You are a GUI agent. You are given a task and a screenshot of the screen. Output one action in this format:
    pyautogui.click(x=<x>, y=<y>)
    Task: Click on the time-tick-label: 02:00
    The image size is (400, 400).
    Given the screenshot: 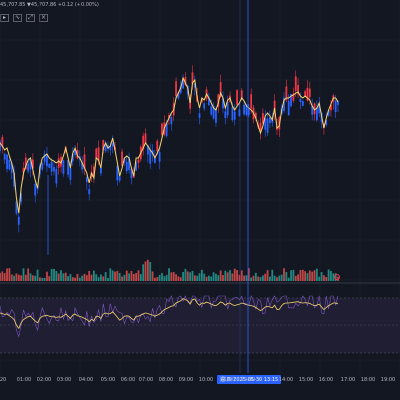 What is the action you would take?
    pyautogui.click(x=44, y=380)
    